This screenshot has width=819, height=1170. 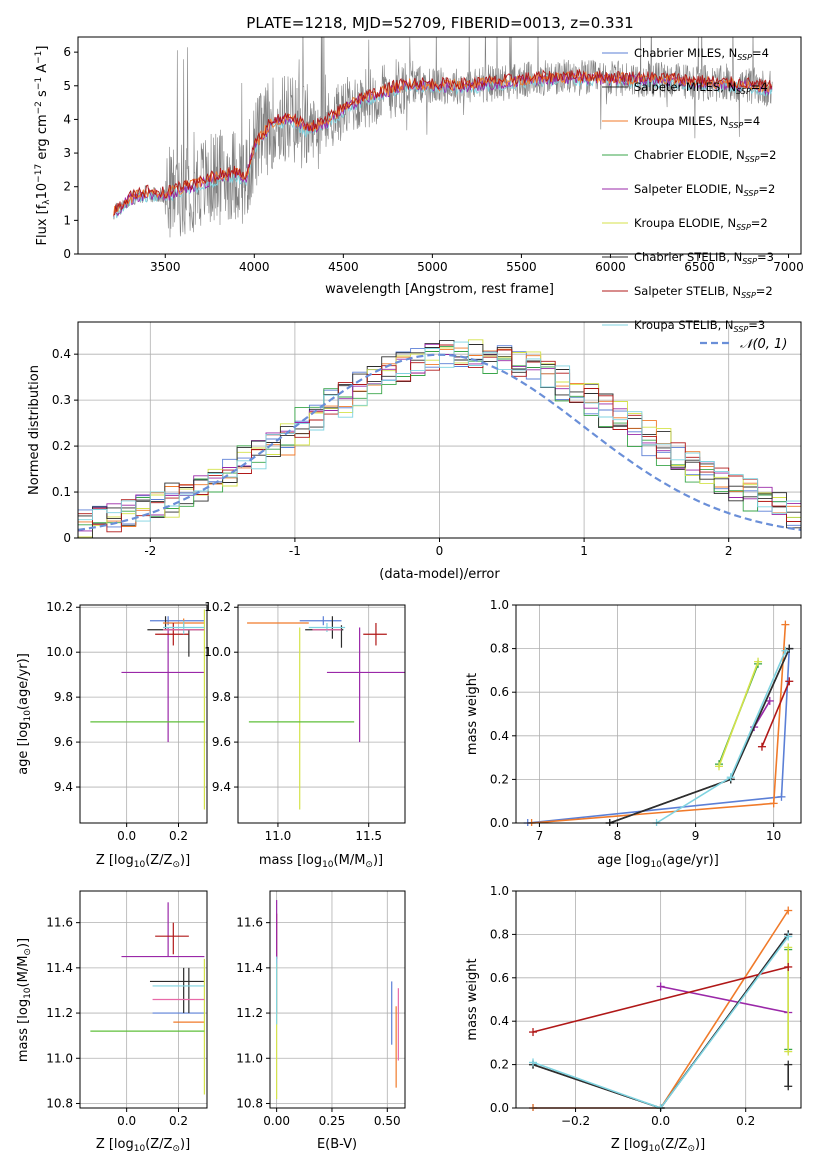 I want to click on label-part: λ, so click(x=47, y=202).